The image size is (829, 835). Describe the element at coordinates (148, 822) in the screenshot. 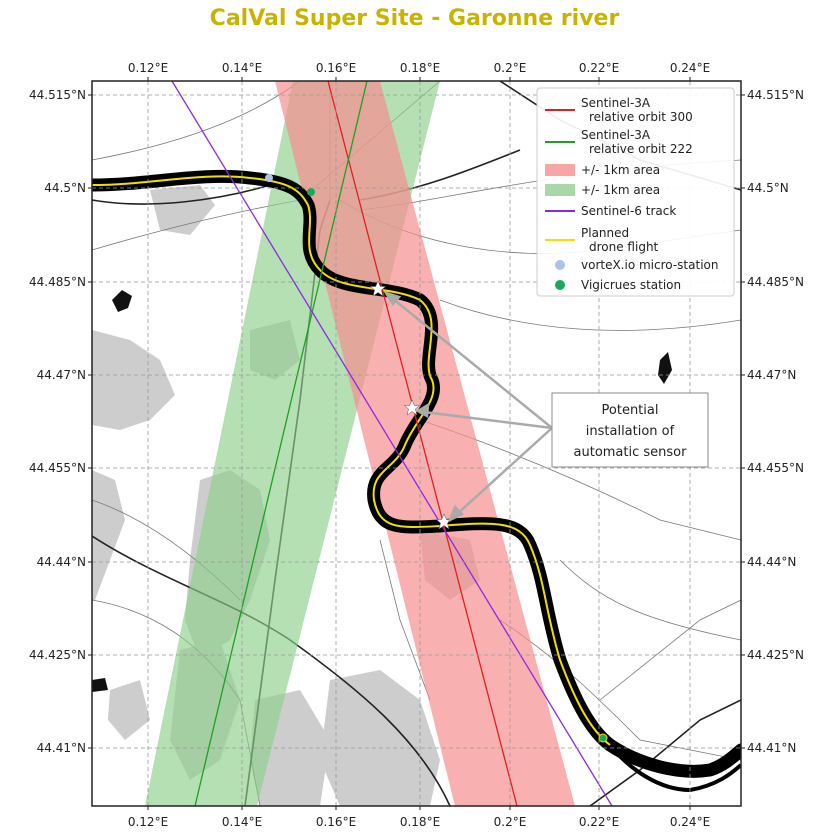

I see `x-tick-label-bottom: 0.12°E` at that location.